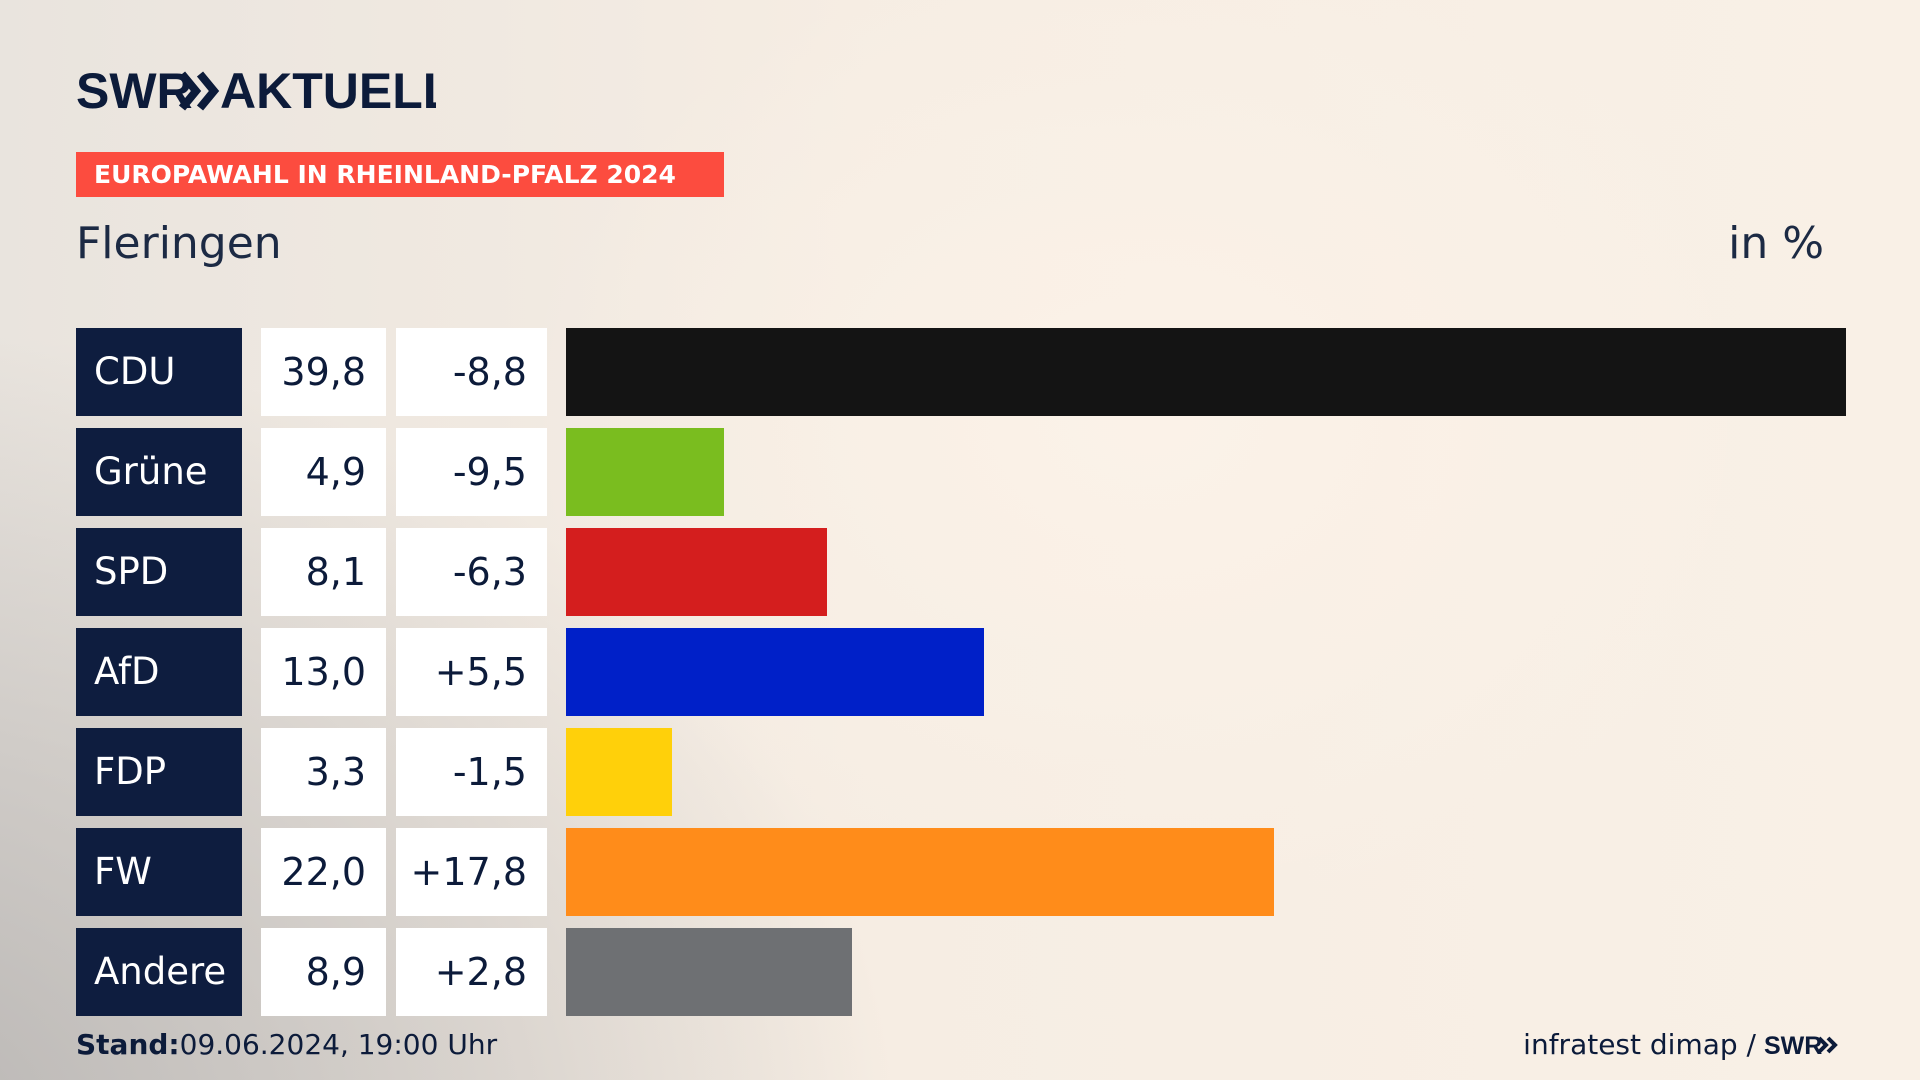 This screenshot has height=1080, width=1920. What do you see at coordinates (323, 472) in the screenshot?
I see `vote-share-label: 4,9` at bounding box center [323, 472].